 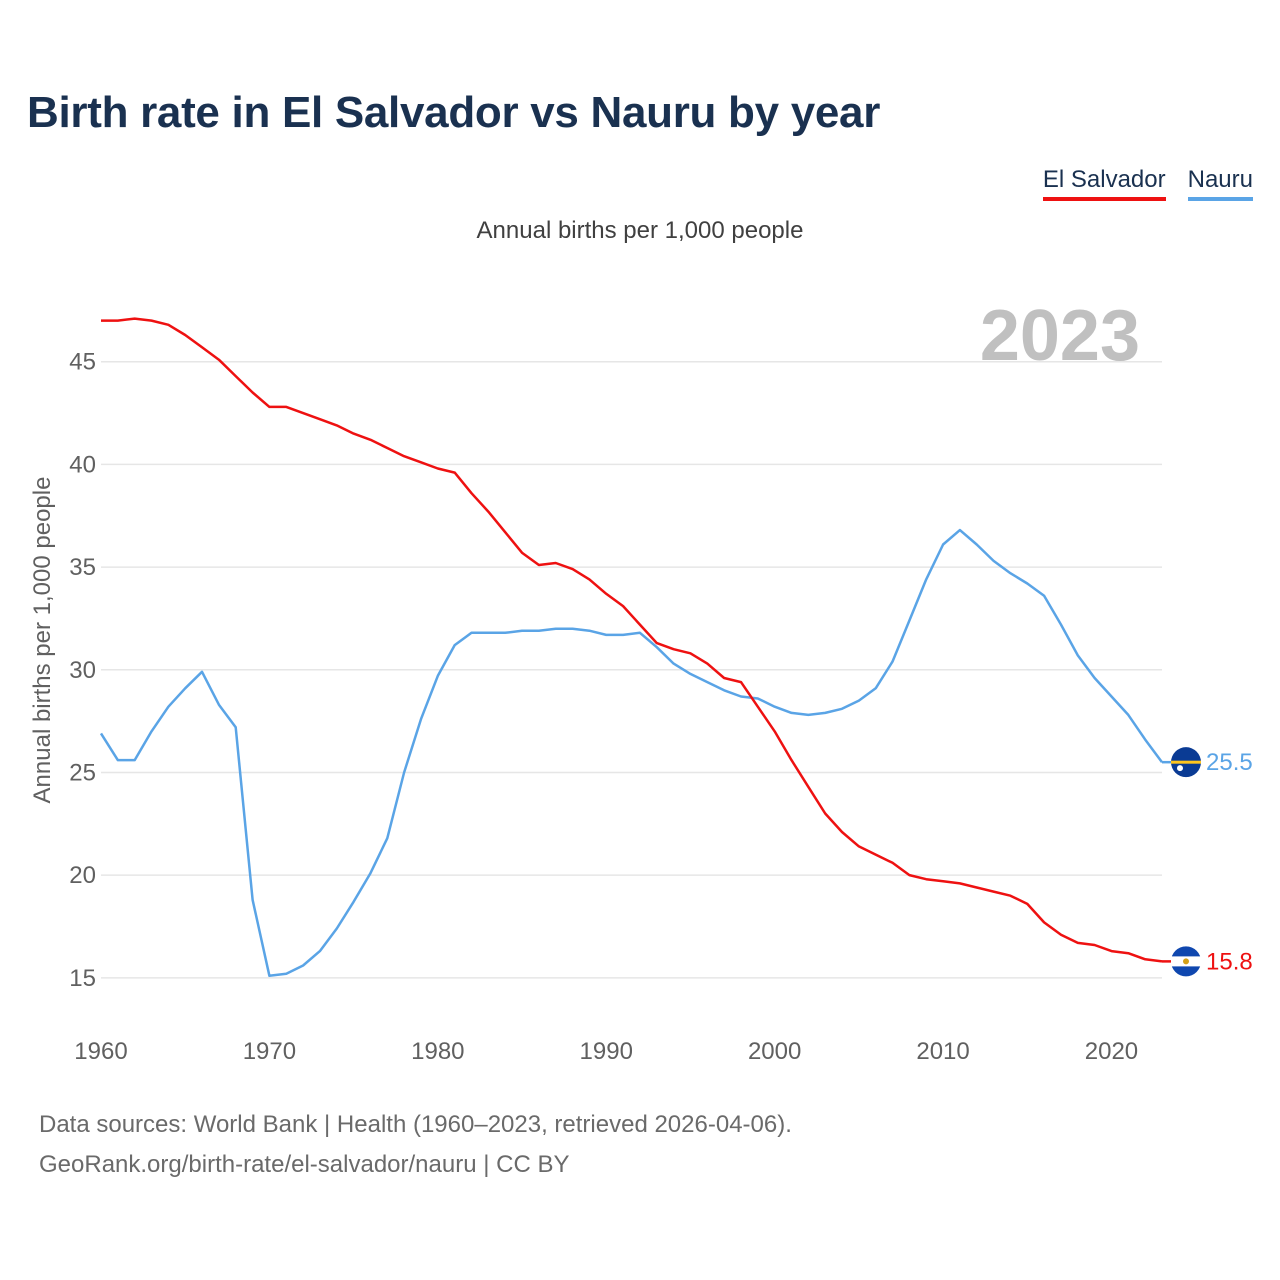 I want to click on chart-subtitle: Annual births per 1,000 people, so click(x=640, y=230).